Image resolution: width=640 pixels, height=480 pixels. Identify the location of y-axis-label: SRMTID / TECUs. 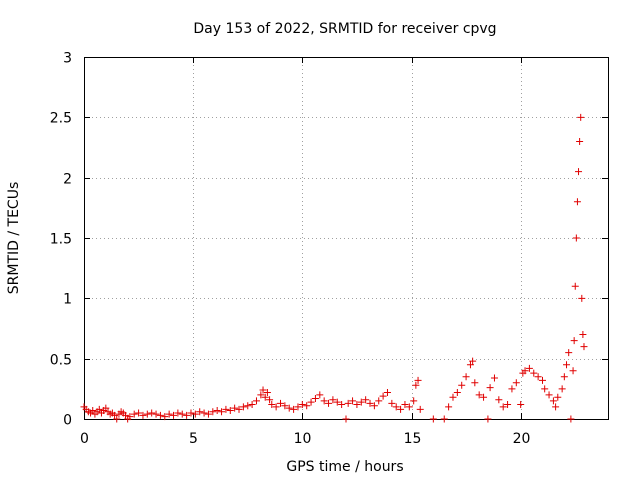
(14, 238).